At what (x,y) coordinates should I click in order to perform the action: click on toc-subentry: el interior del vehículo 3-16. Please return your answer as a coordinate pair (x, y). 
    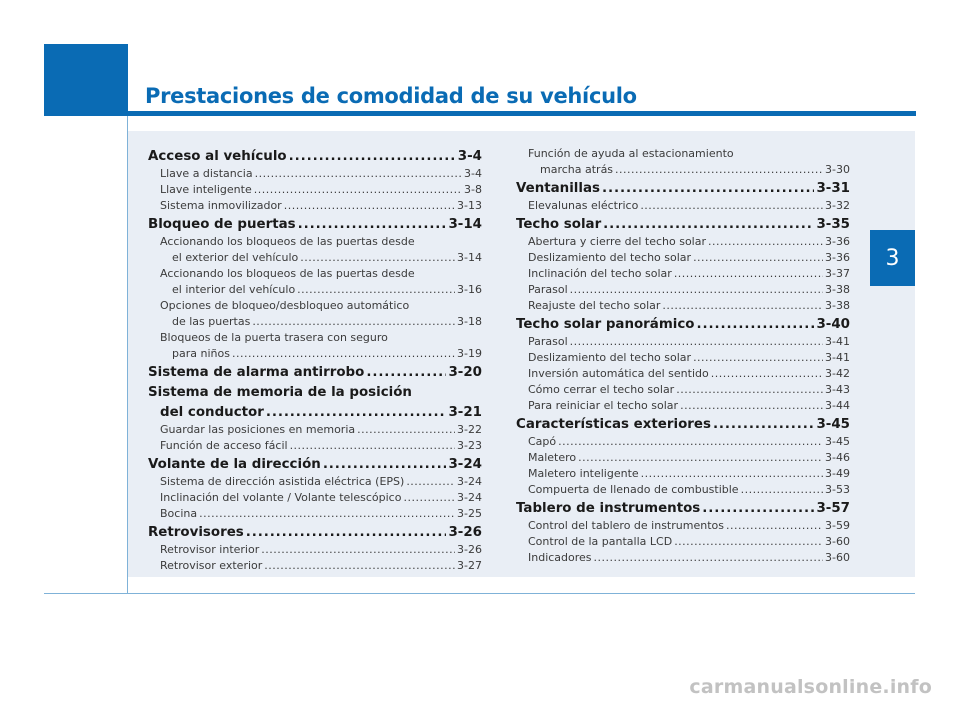
    Looking at the image, I should click on (315, 290).